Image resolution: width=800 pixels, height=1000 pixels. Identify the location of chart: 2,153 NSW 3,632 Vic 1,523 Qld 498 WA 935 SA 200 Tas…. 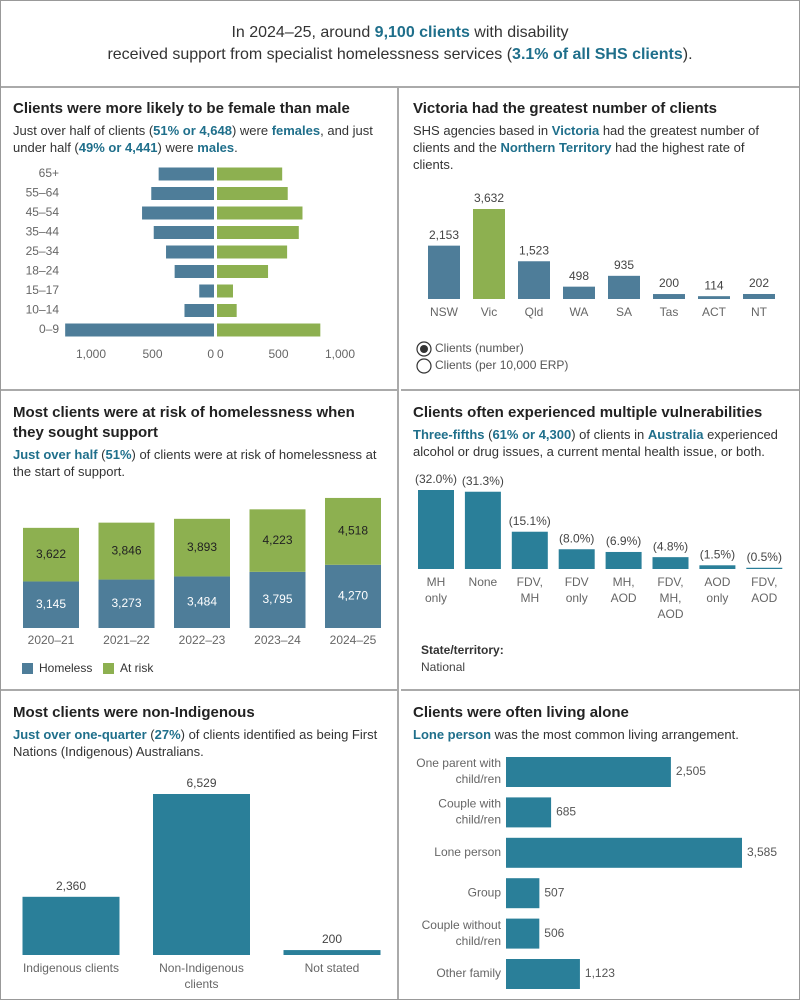
(595, 282).